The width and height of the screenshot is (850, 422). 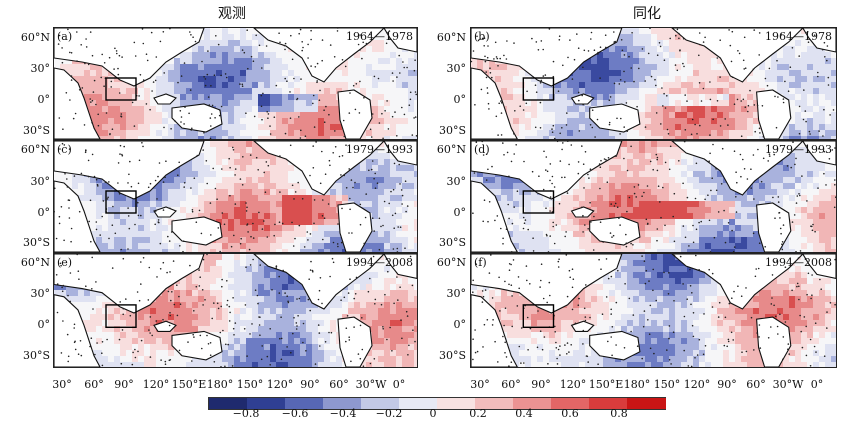 I want to click on map-panel-a: (a) 1964—1978, so click(x=235, y=83).